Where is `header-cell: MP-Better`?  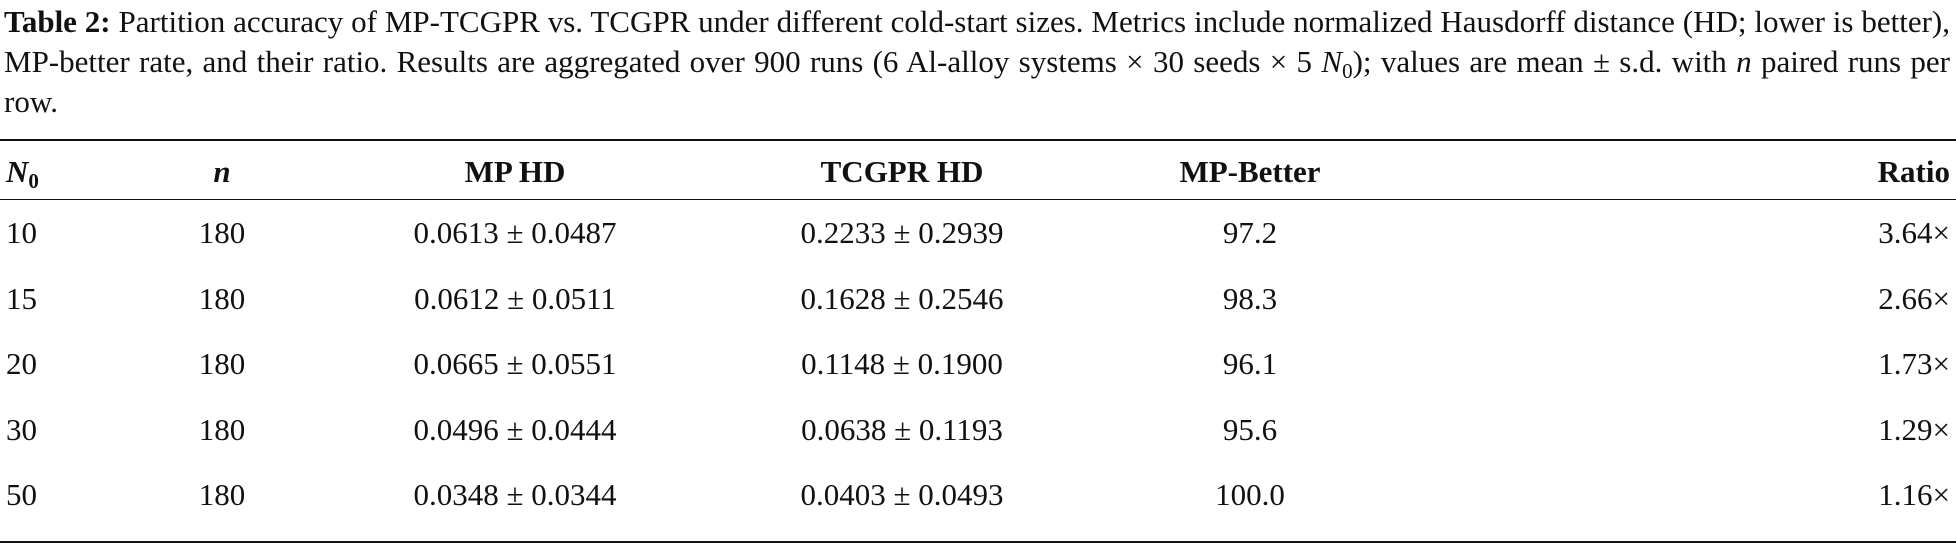 header-cell: MP-Better is located at coordinates (1250, 171).